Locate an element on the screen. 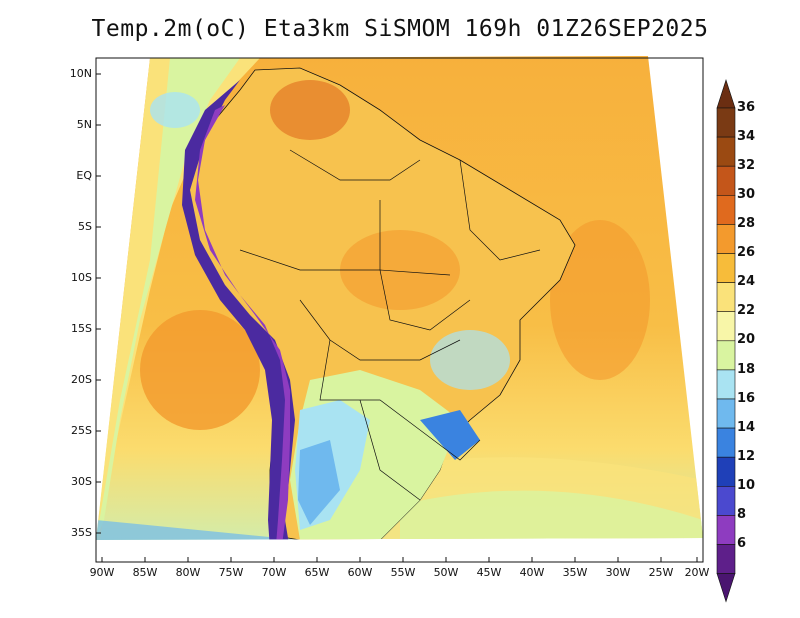 Image resolution: width=800 pixels, height=618 pixels. lat-label-10s: 10S is located at coordinates (81, 277).